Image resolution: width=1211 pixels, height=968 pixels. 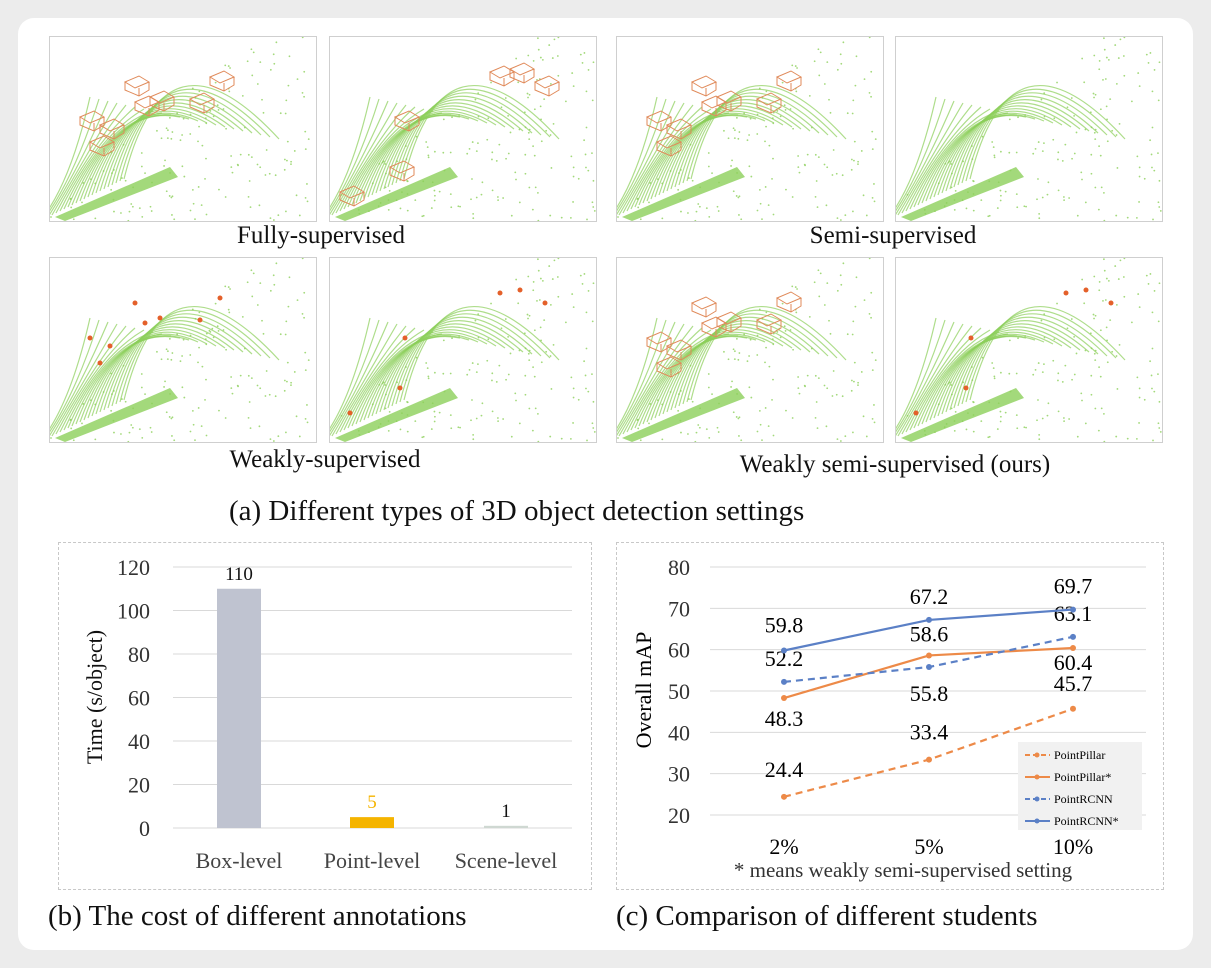 What do you see at coordinates (962, 194) in the screenshot?
I see `ground-strip` at bounding box center [962, 194].